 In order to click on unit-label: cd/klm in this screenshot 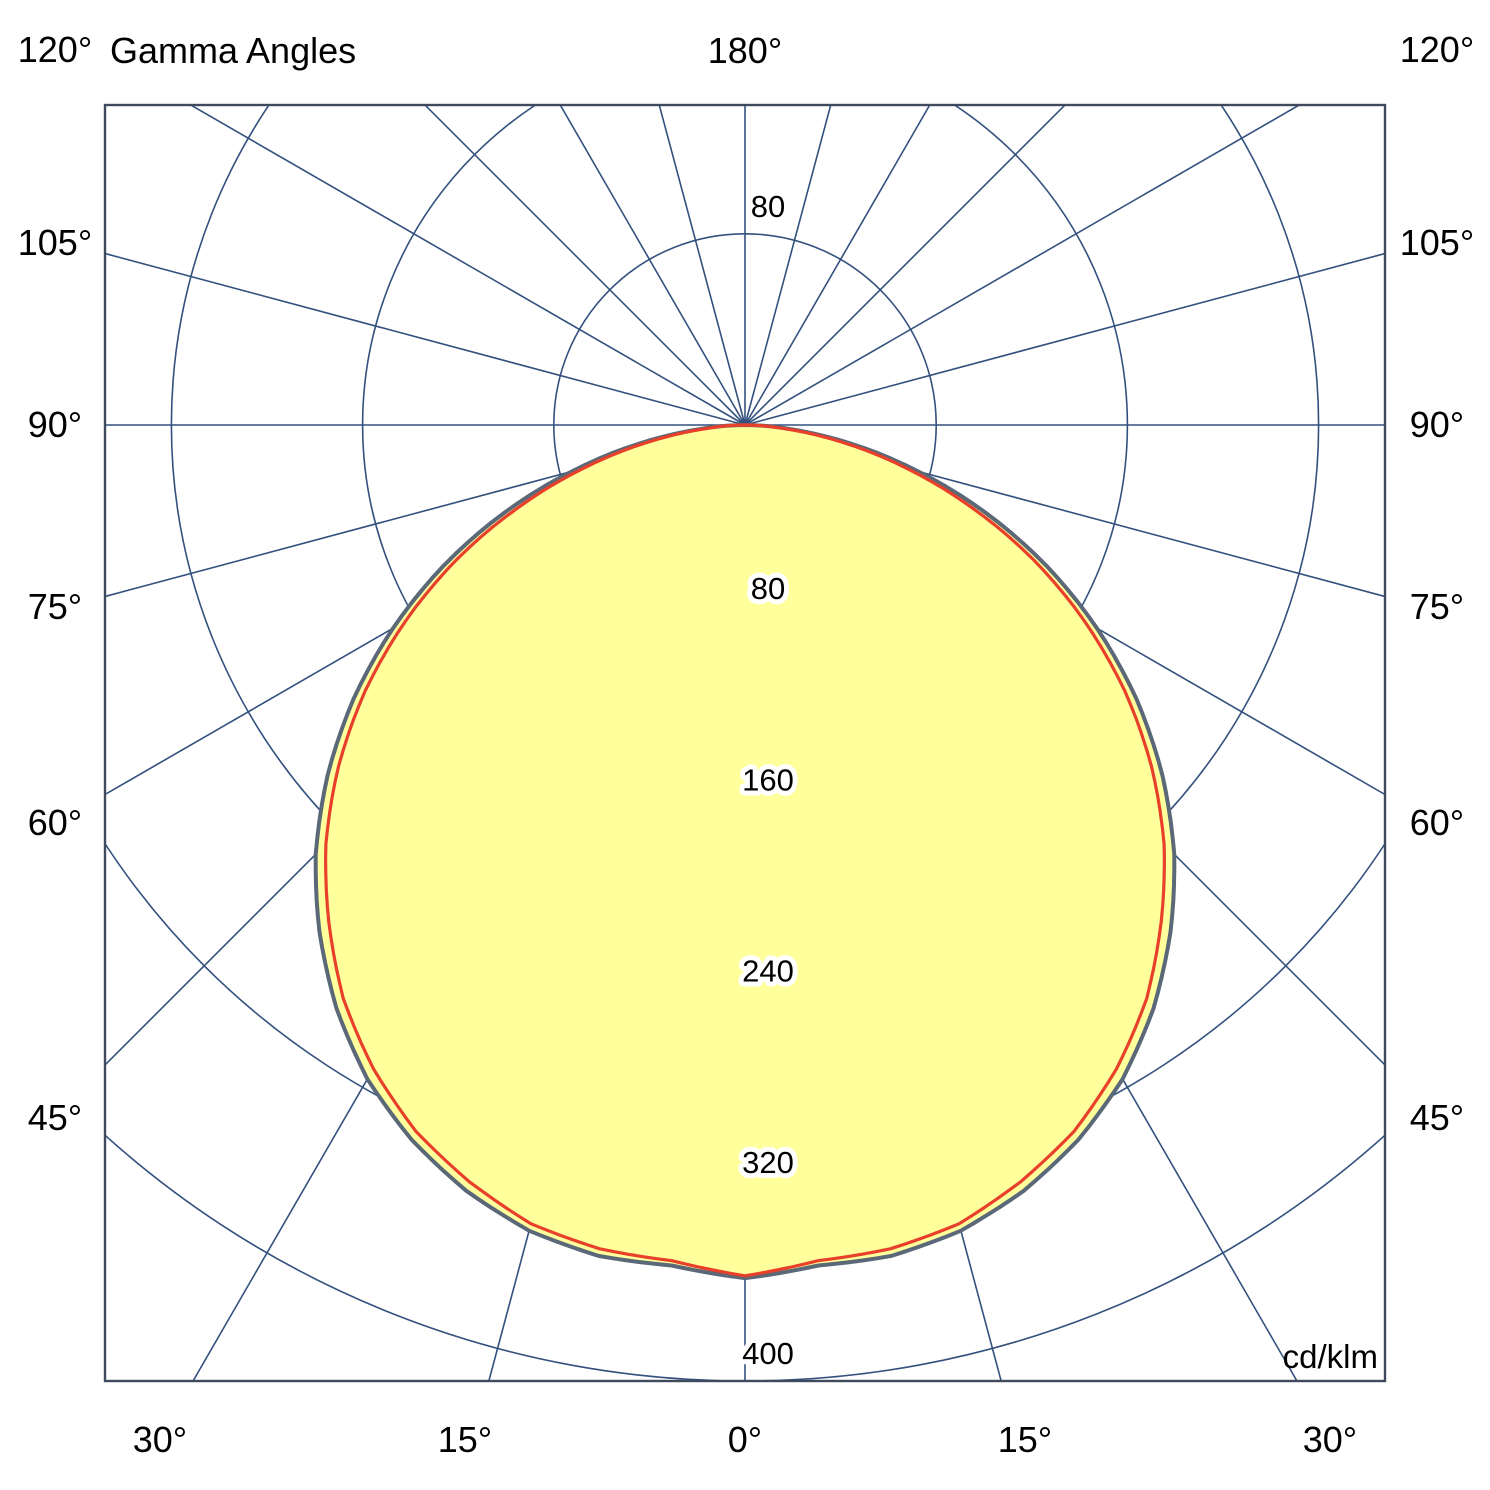, I will do `click(1330, 1356)`.